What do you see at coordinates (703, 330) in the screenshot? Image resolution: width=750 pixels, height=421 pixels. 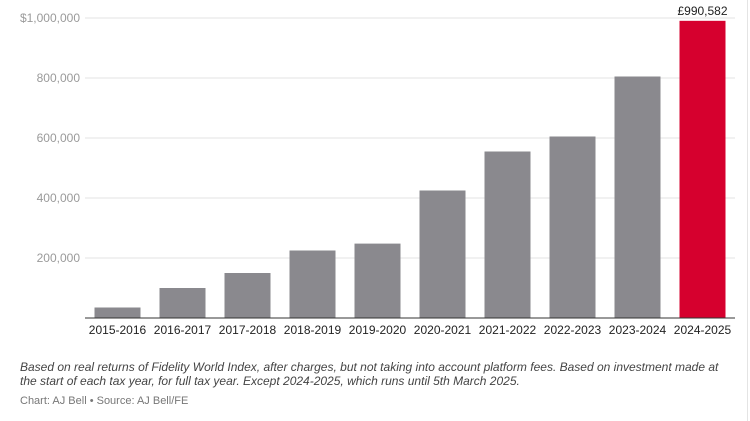 I see `x-tick-label: 2024-2025` at bounding box center [703, 330].